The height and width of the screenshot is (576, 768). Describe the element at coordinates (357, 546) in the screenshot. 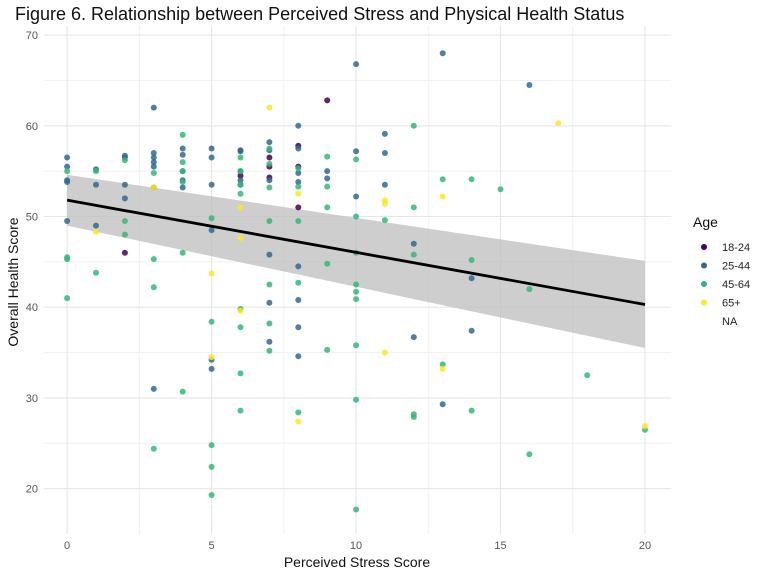

I see `x-axis-ticks: 0 5 10 15 20` at that location.